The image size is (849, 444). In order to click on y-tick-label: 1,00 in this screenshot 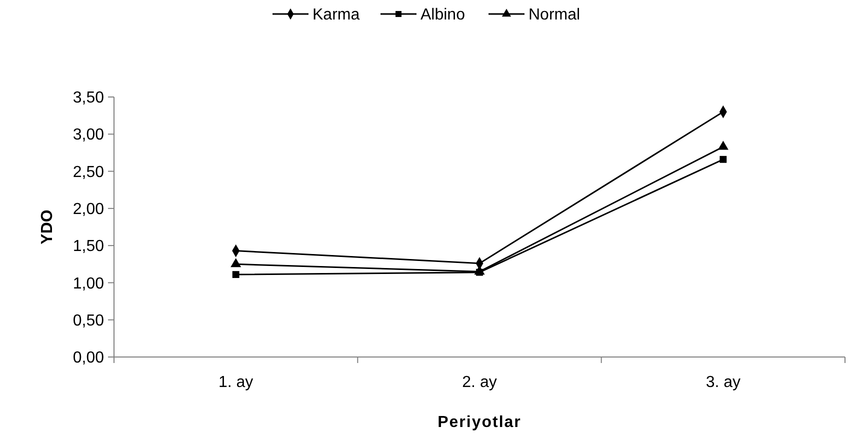, I will do `click(88, 283)`.